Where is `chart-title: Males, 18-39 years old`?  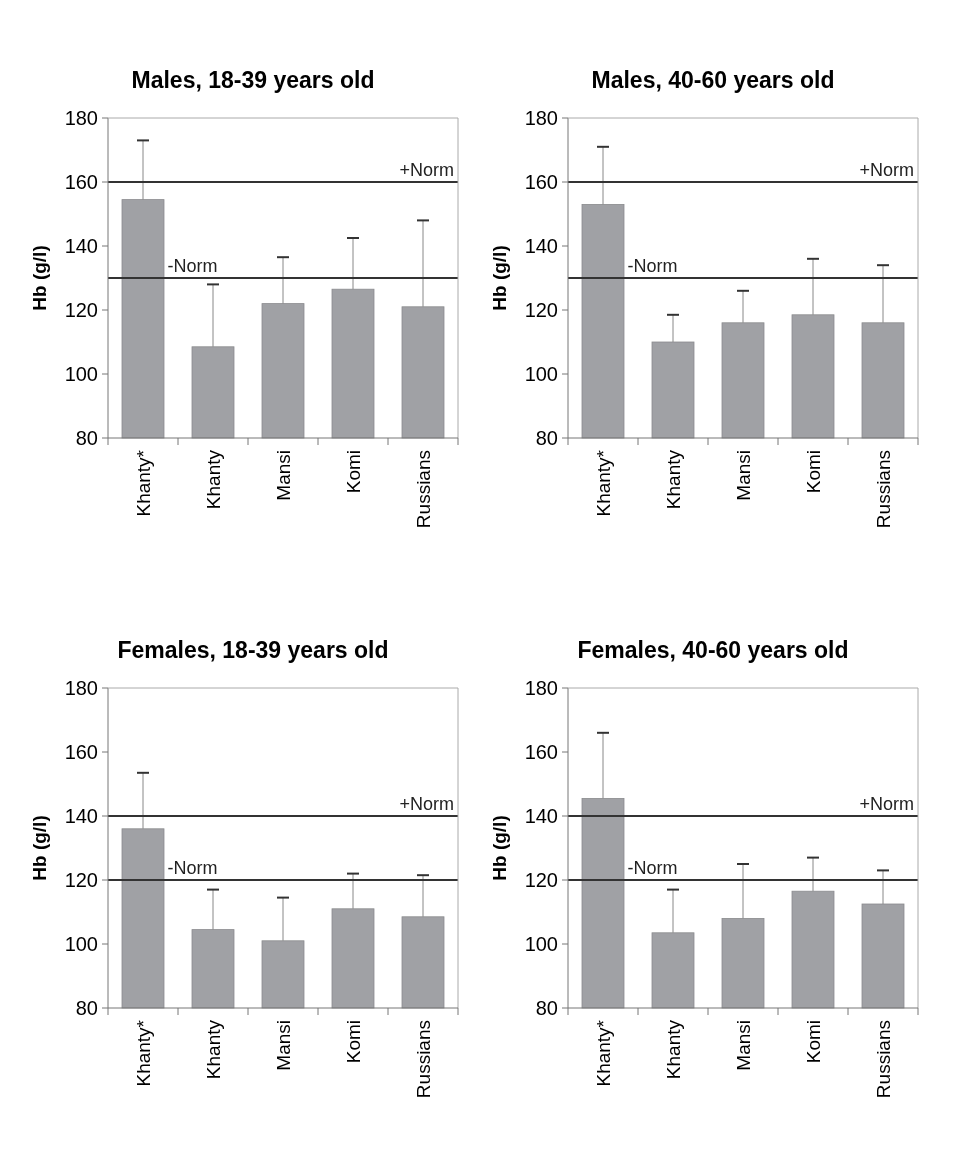 chart-title: Males, 18-39 years old is located at coordinates (253, 80).